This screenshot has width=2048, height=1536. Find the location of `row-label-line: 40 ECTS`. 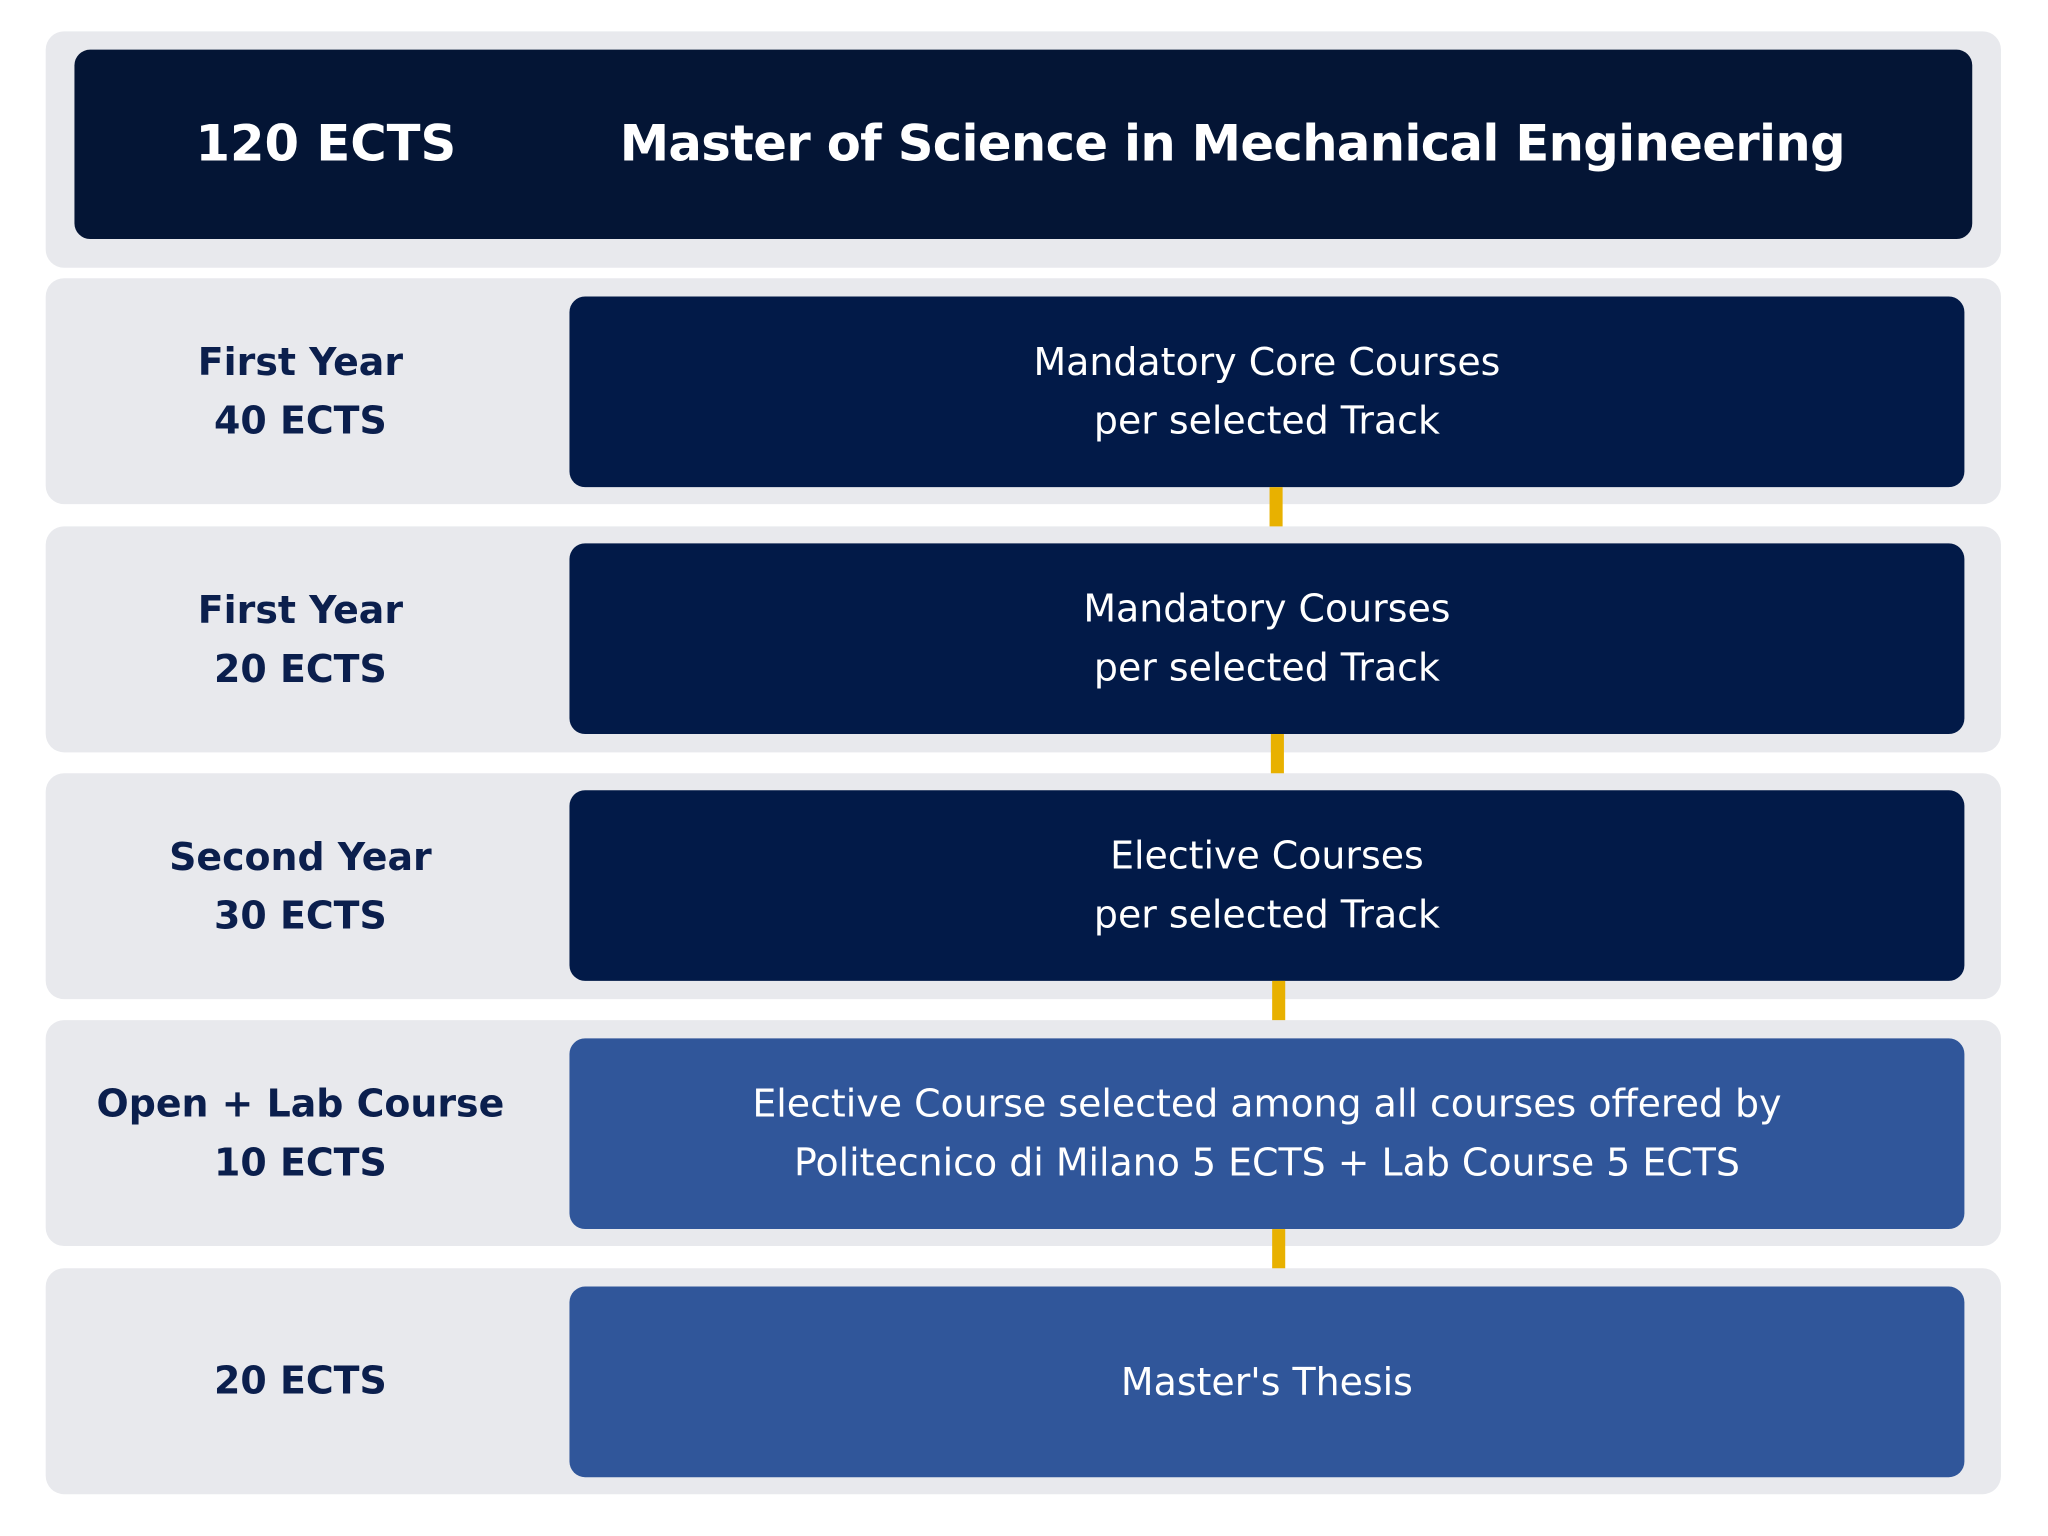

row-label-line: 40 ECTS is located at coordinates (300, 420).